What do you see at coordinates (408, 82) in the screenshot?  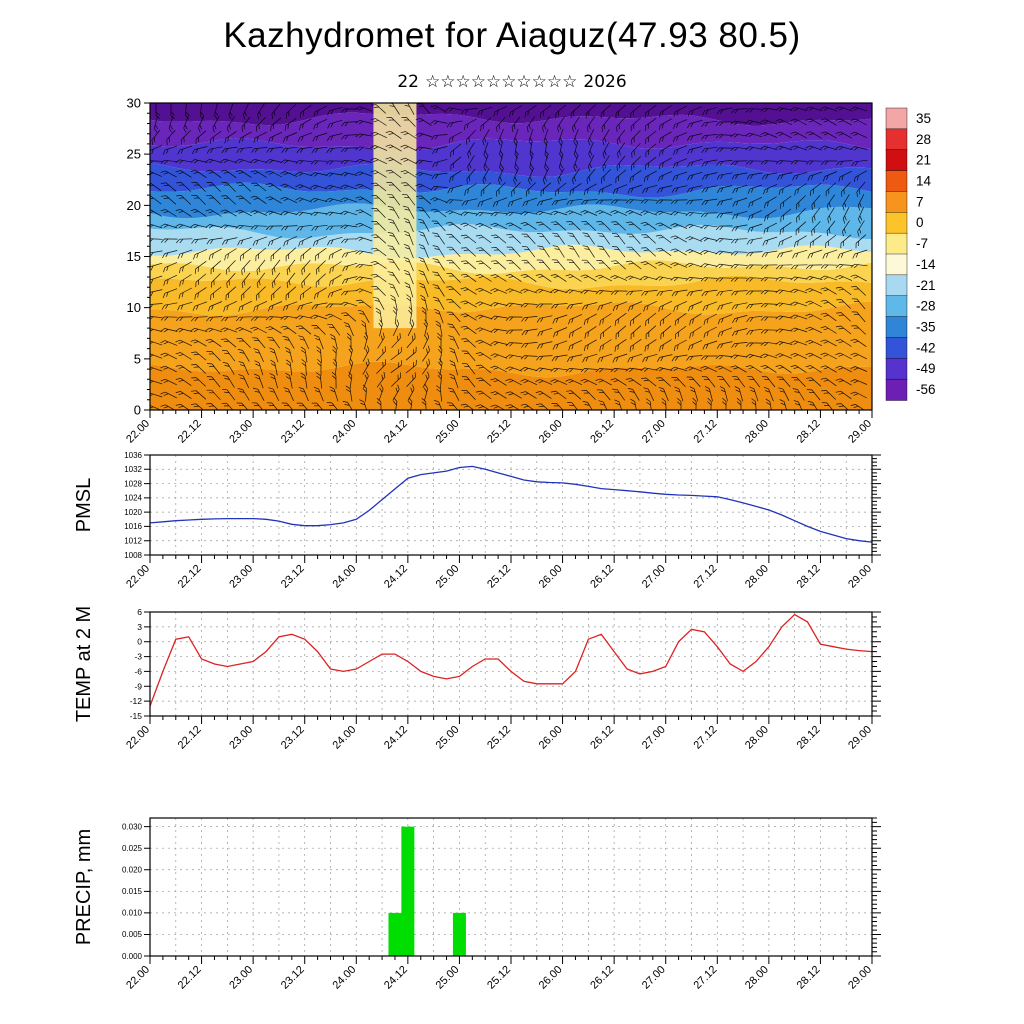 I see `subtitle-day: 22` at bounding box center [408, 82].